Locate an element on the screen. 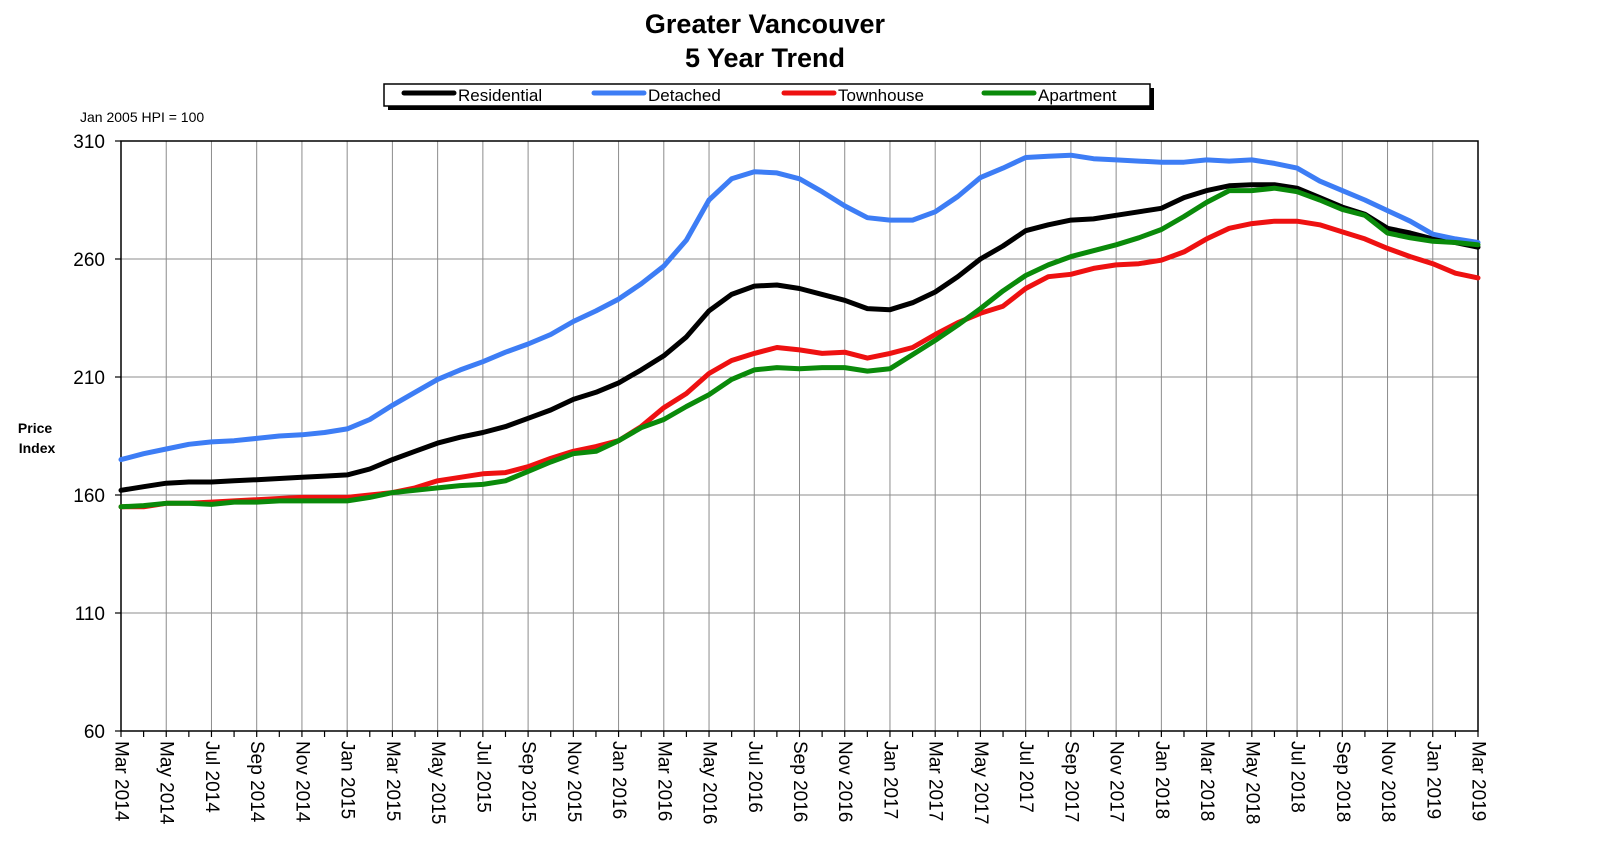 This screenshot has width=1599, height=843. legend-label-residential: Residential is located at coordinates (500, 95).